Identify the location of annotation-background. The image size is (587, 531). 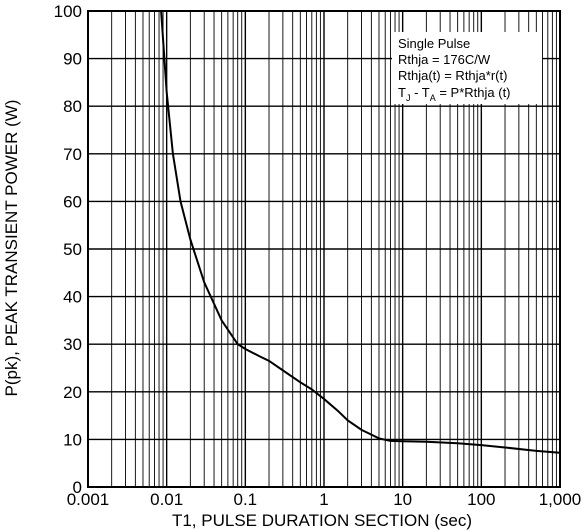
(467, 68).